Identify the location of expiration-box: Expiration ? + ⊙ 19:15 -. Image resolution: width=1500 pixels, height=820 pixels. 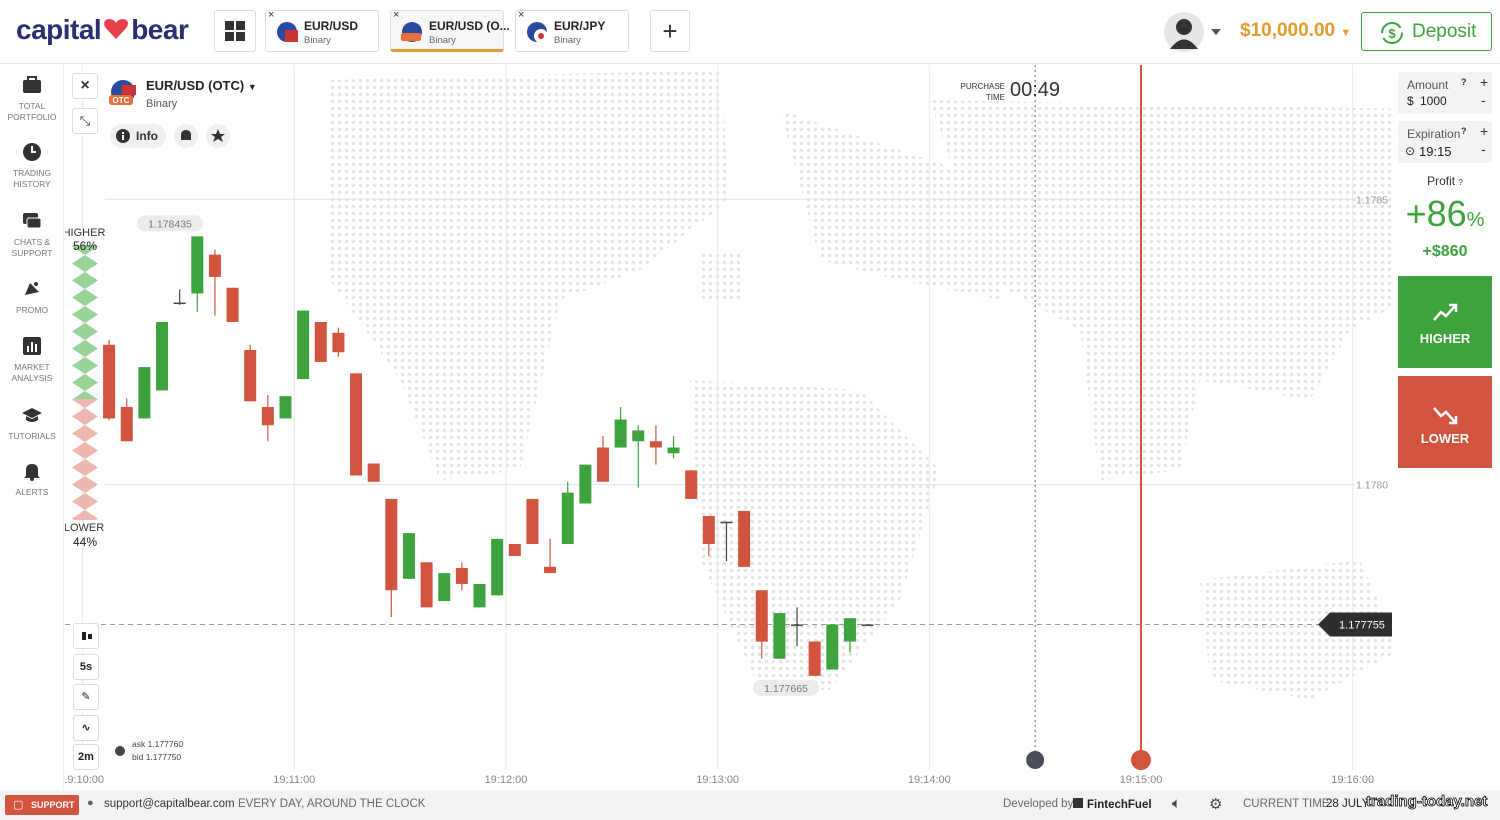
(1445, 142).